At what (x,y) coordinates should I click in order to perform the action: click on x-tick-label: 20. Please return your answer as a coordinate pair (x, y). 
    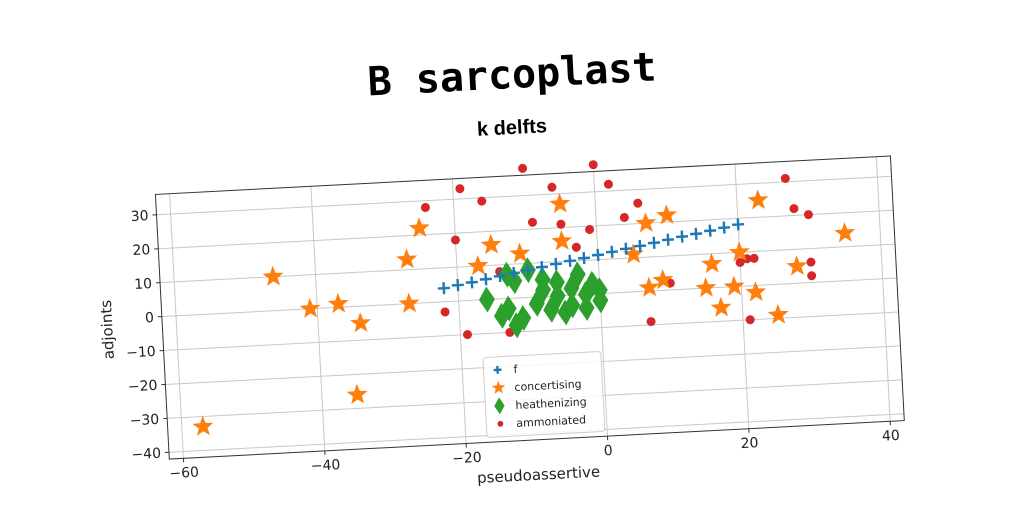
    Looking at the image, I should click on (749, 443).